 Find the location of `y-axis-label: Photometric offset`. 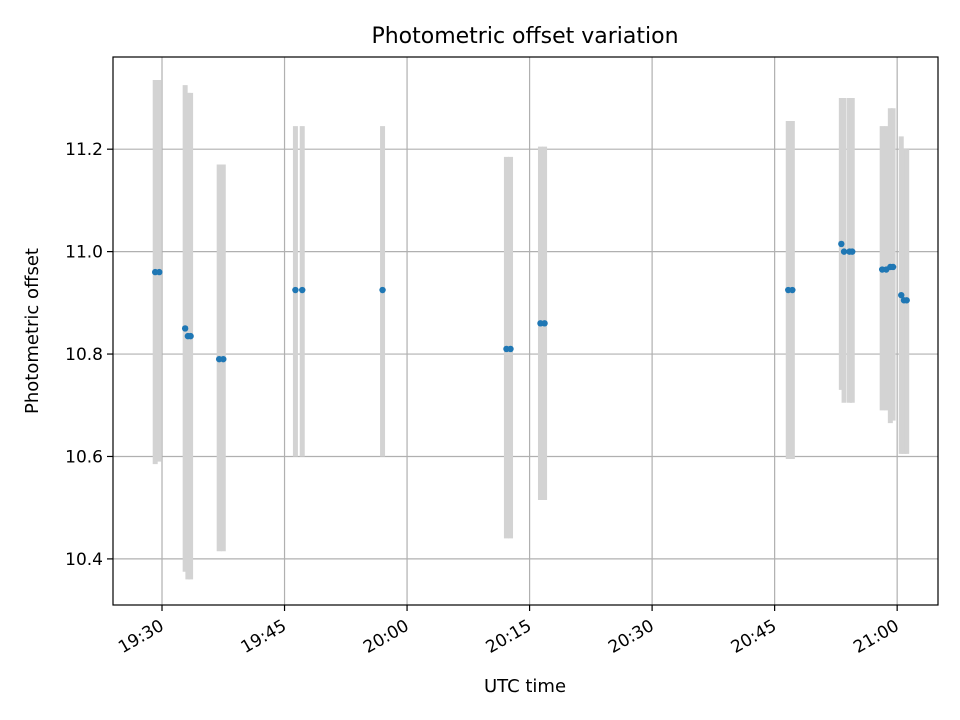

y-axis-label: Photometric offset is located at coordinates (32, 331).